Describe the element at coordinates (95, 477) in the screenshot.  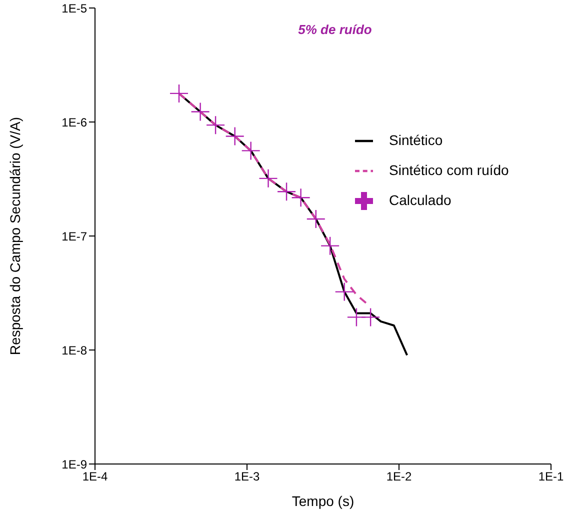
I see `x-tick-label: 1E-4` at that location.